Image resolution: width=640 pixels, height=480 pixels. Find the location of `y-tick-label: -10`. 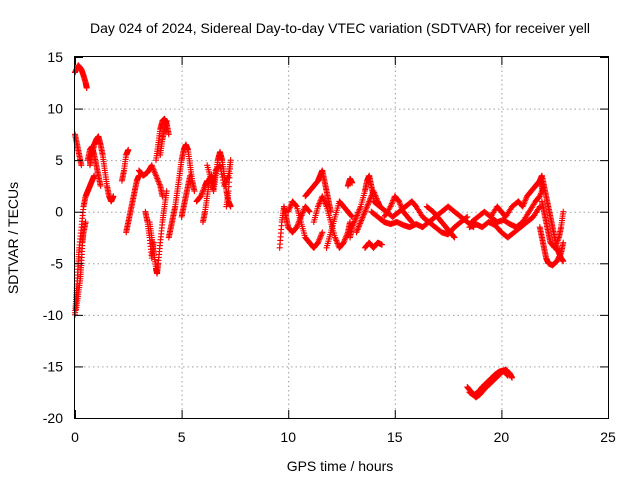

y-tick-label: -10 is located at coordinates (53, 315).